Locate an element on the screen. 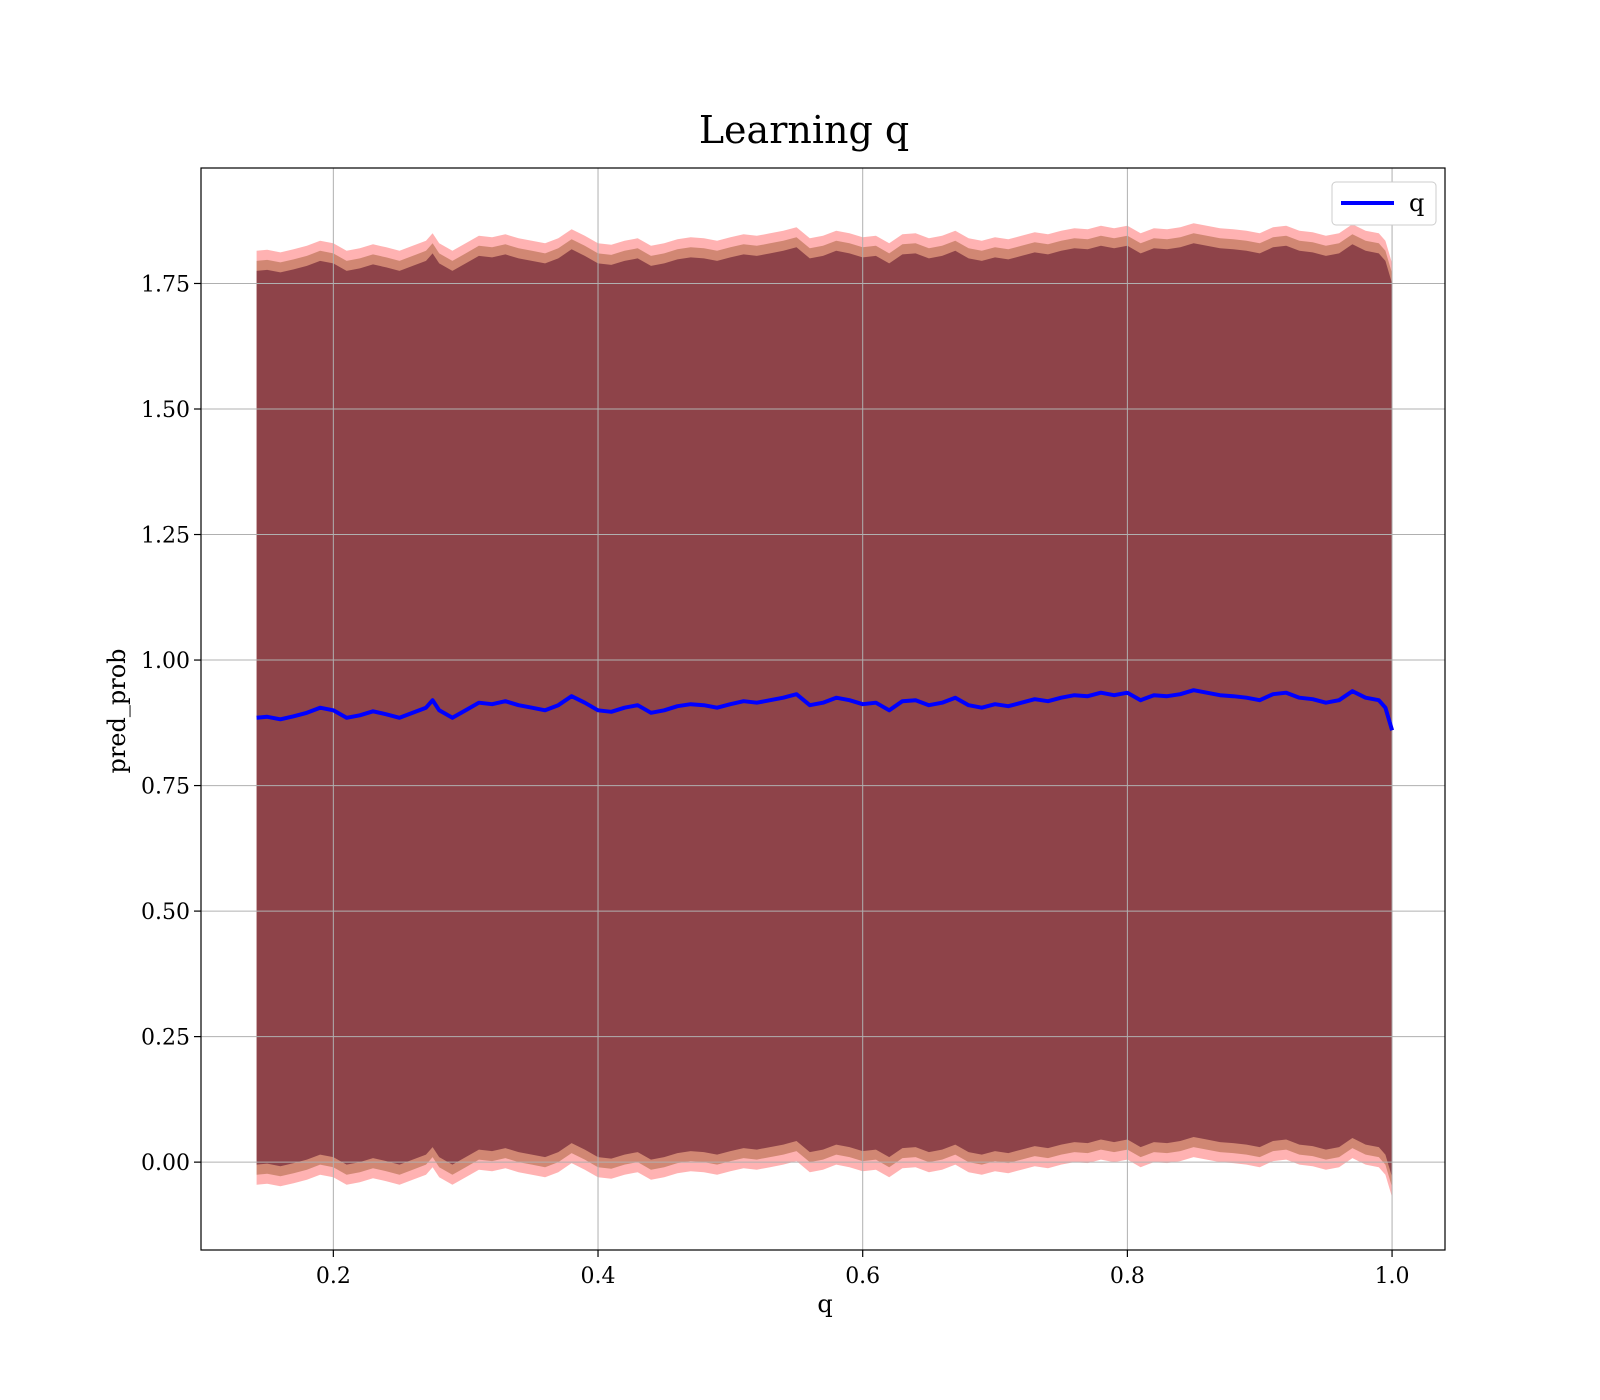  y-tick-label: 1.00 is located at coordinates (165, 661).